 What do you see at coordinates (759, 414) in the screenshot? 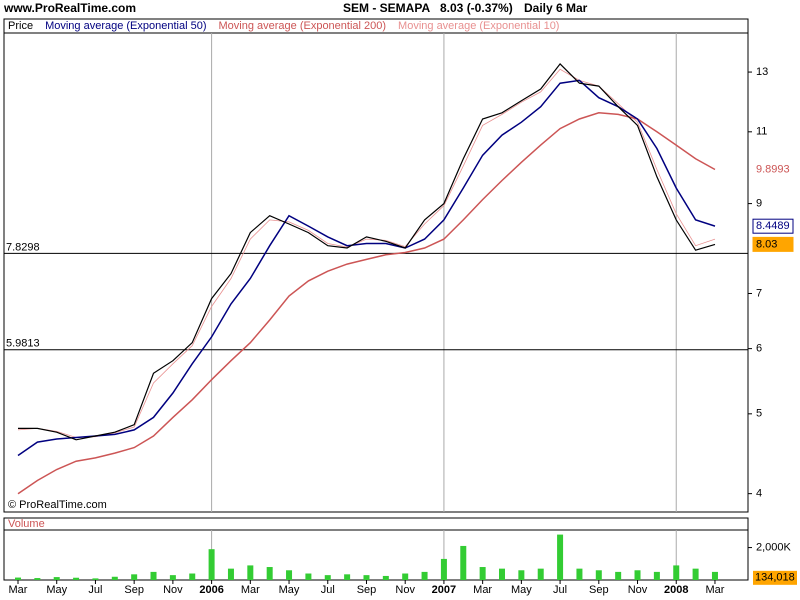
I see `y-tick-label: 5` at bounding box center [759, 414].